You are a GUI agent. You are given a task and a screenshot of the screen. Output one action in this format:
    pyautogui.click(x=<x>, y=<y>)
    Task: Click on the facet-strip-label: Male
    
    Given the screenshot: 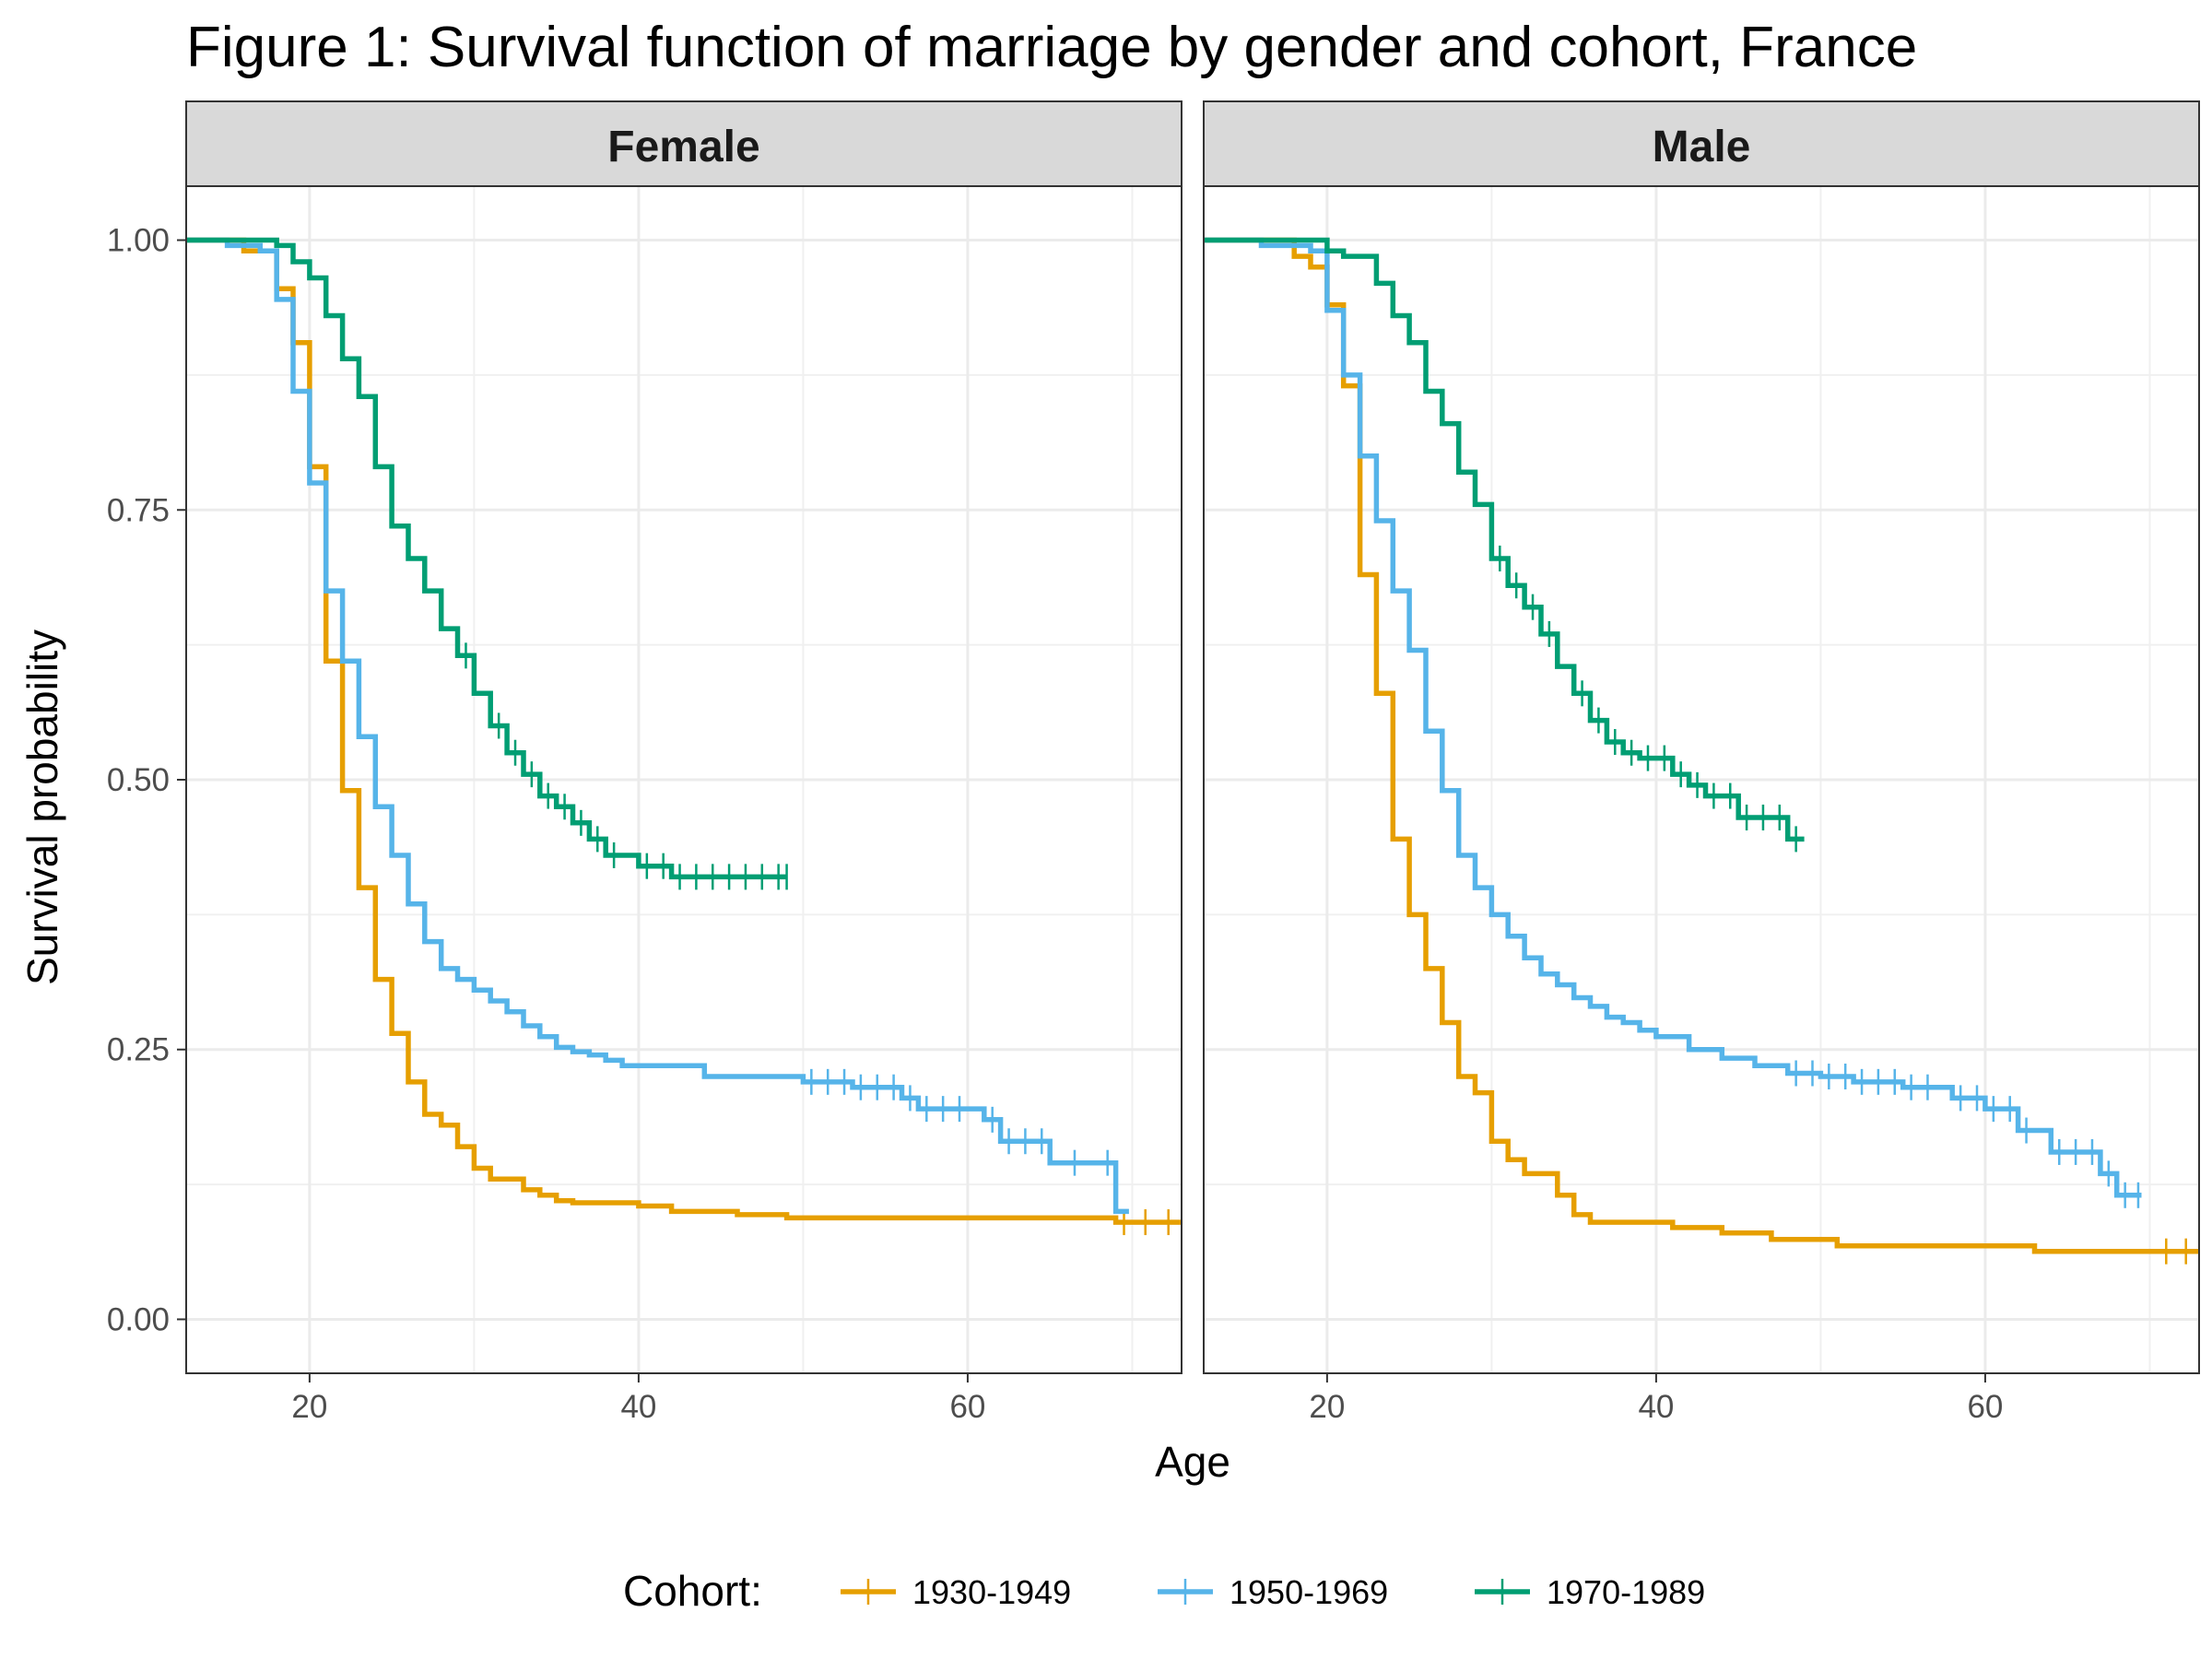 What is the action you would take?
    pyautogui.click(x=1702, y=147)
    